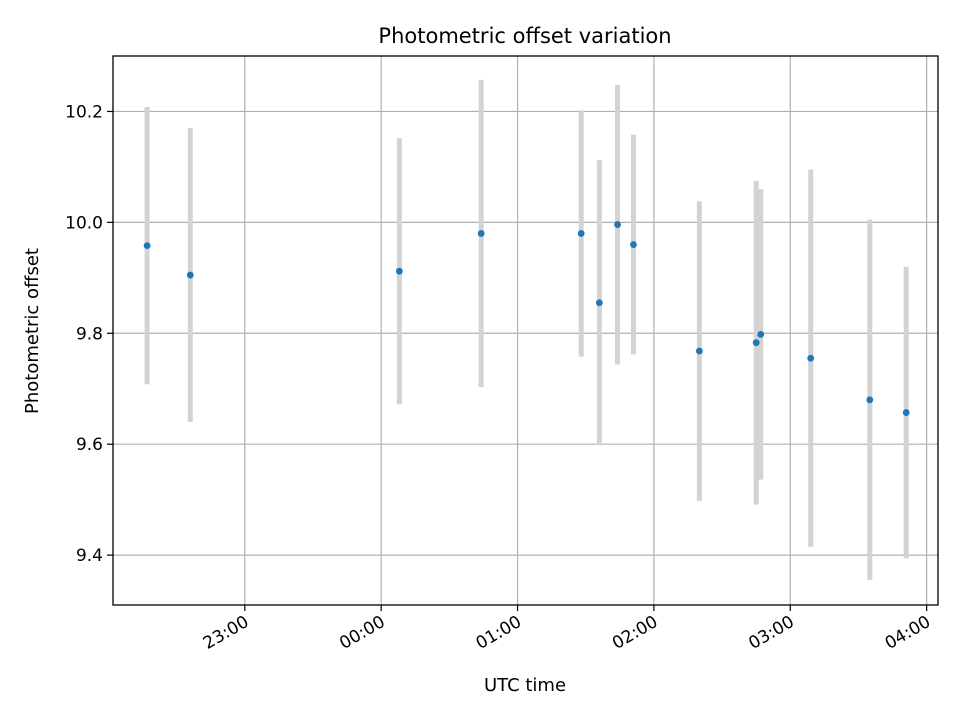 This screenshot has width=960, height=720. I want to click on chart-title: Photometric offset variation, so click(524, 36).